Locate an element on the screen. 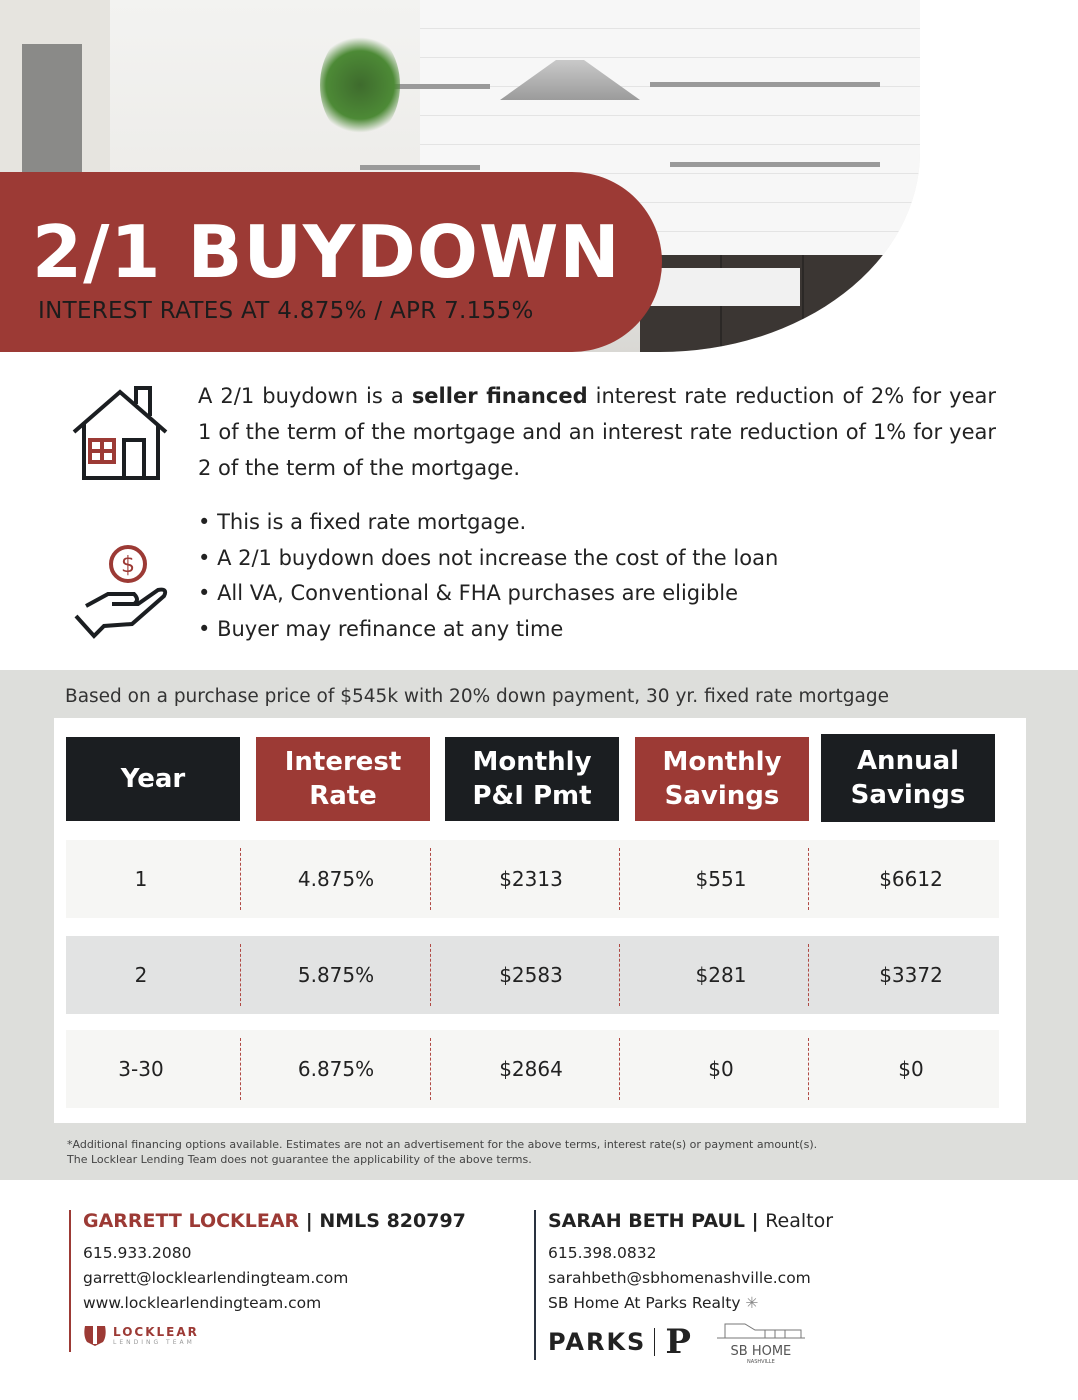 The width and height of the screenshot is (1078, 1400). table-cell: 2 is located at coordinates (141, 975).